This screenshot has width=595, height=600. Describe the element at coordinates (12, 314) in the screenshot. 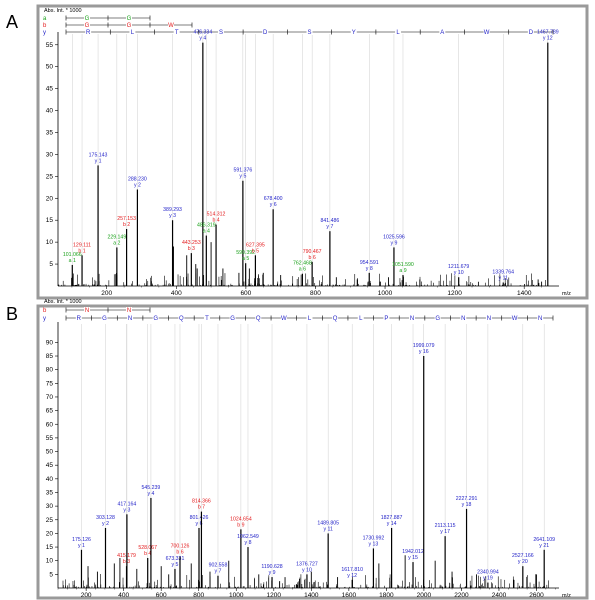

I see `panel-label: B` at that location.